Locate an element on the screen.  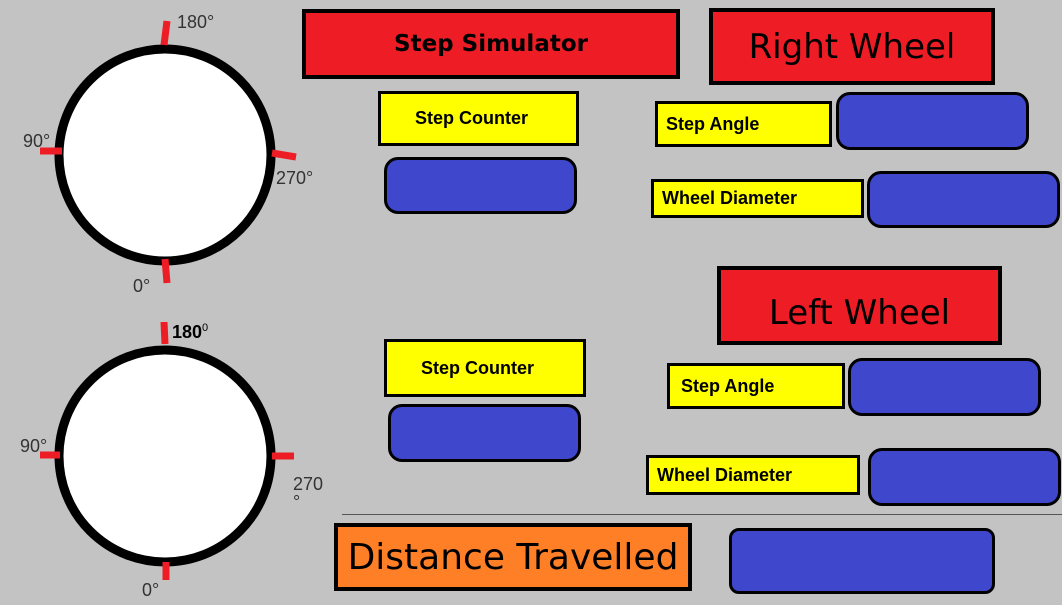
left-wheel-dial-label-270: 270 ° is located at coordinates (308, 493).